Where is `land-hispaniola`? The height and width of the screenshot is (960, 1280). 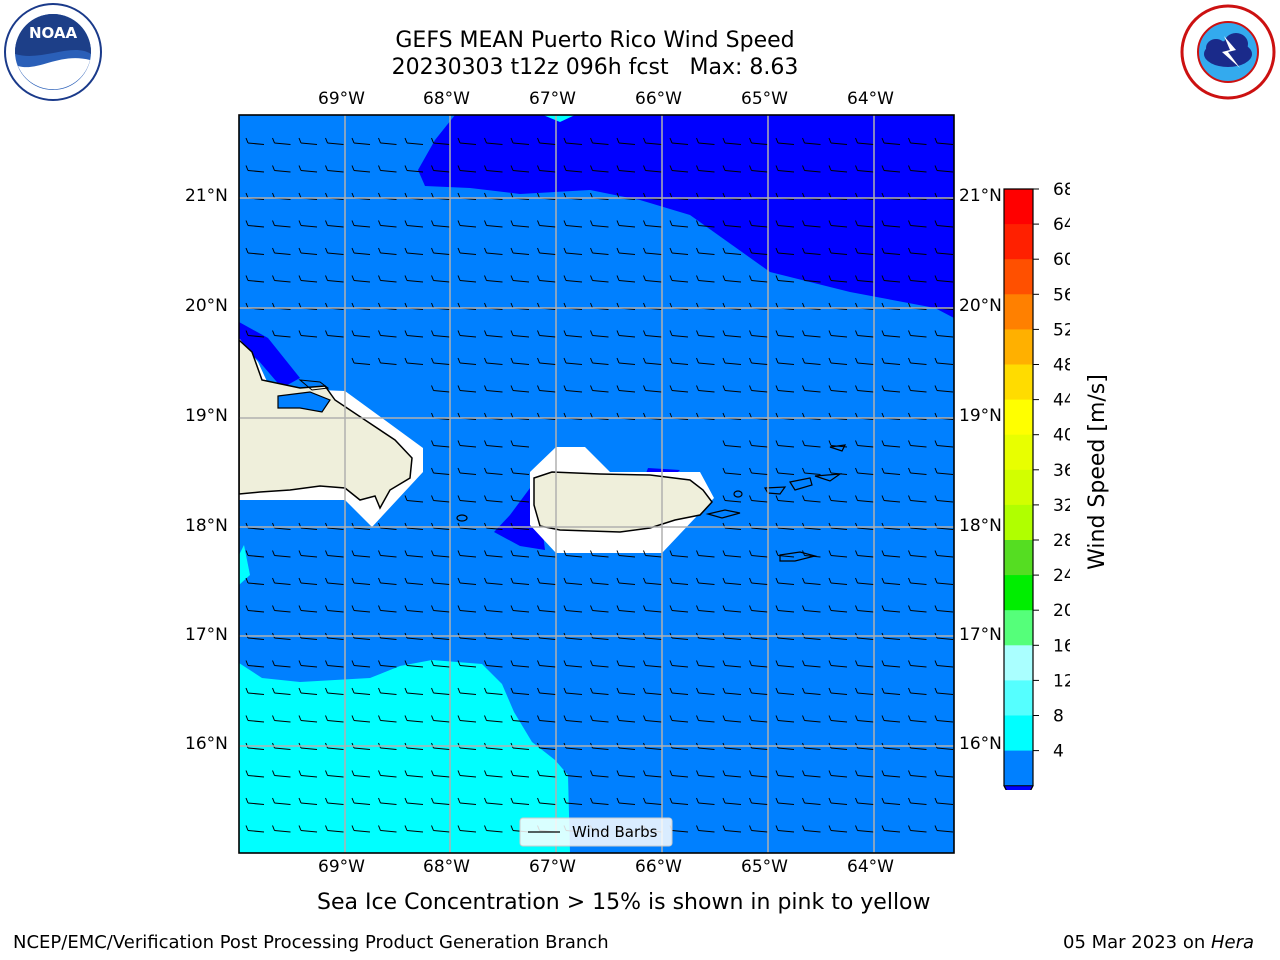 land-hispaniola is located at coordinates (326, 424).